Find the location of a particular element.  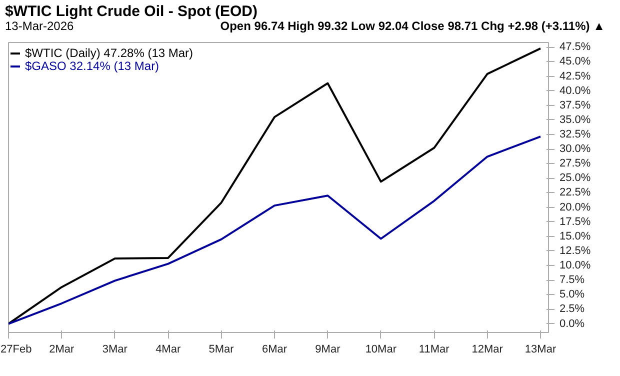

x-tick-label: 2Mar is located at coordinates (62, 350).